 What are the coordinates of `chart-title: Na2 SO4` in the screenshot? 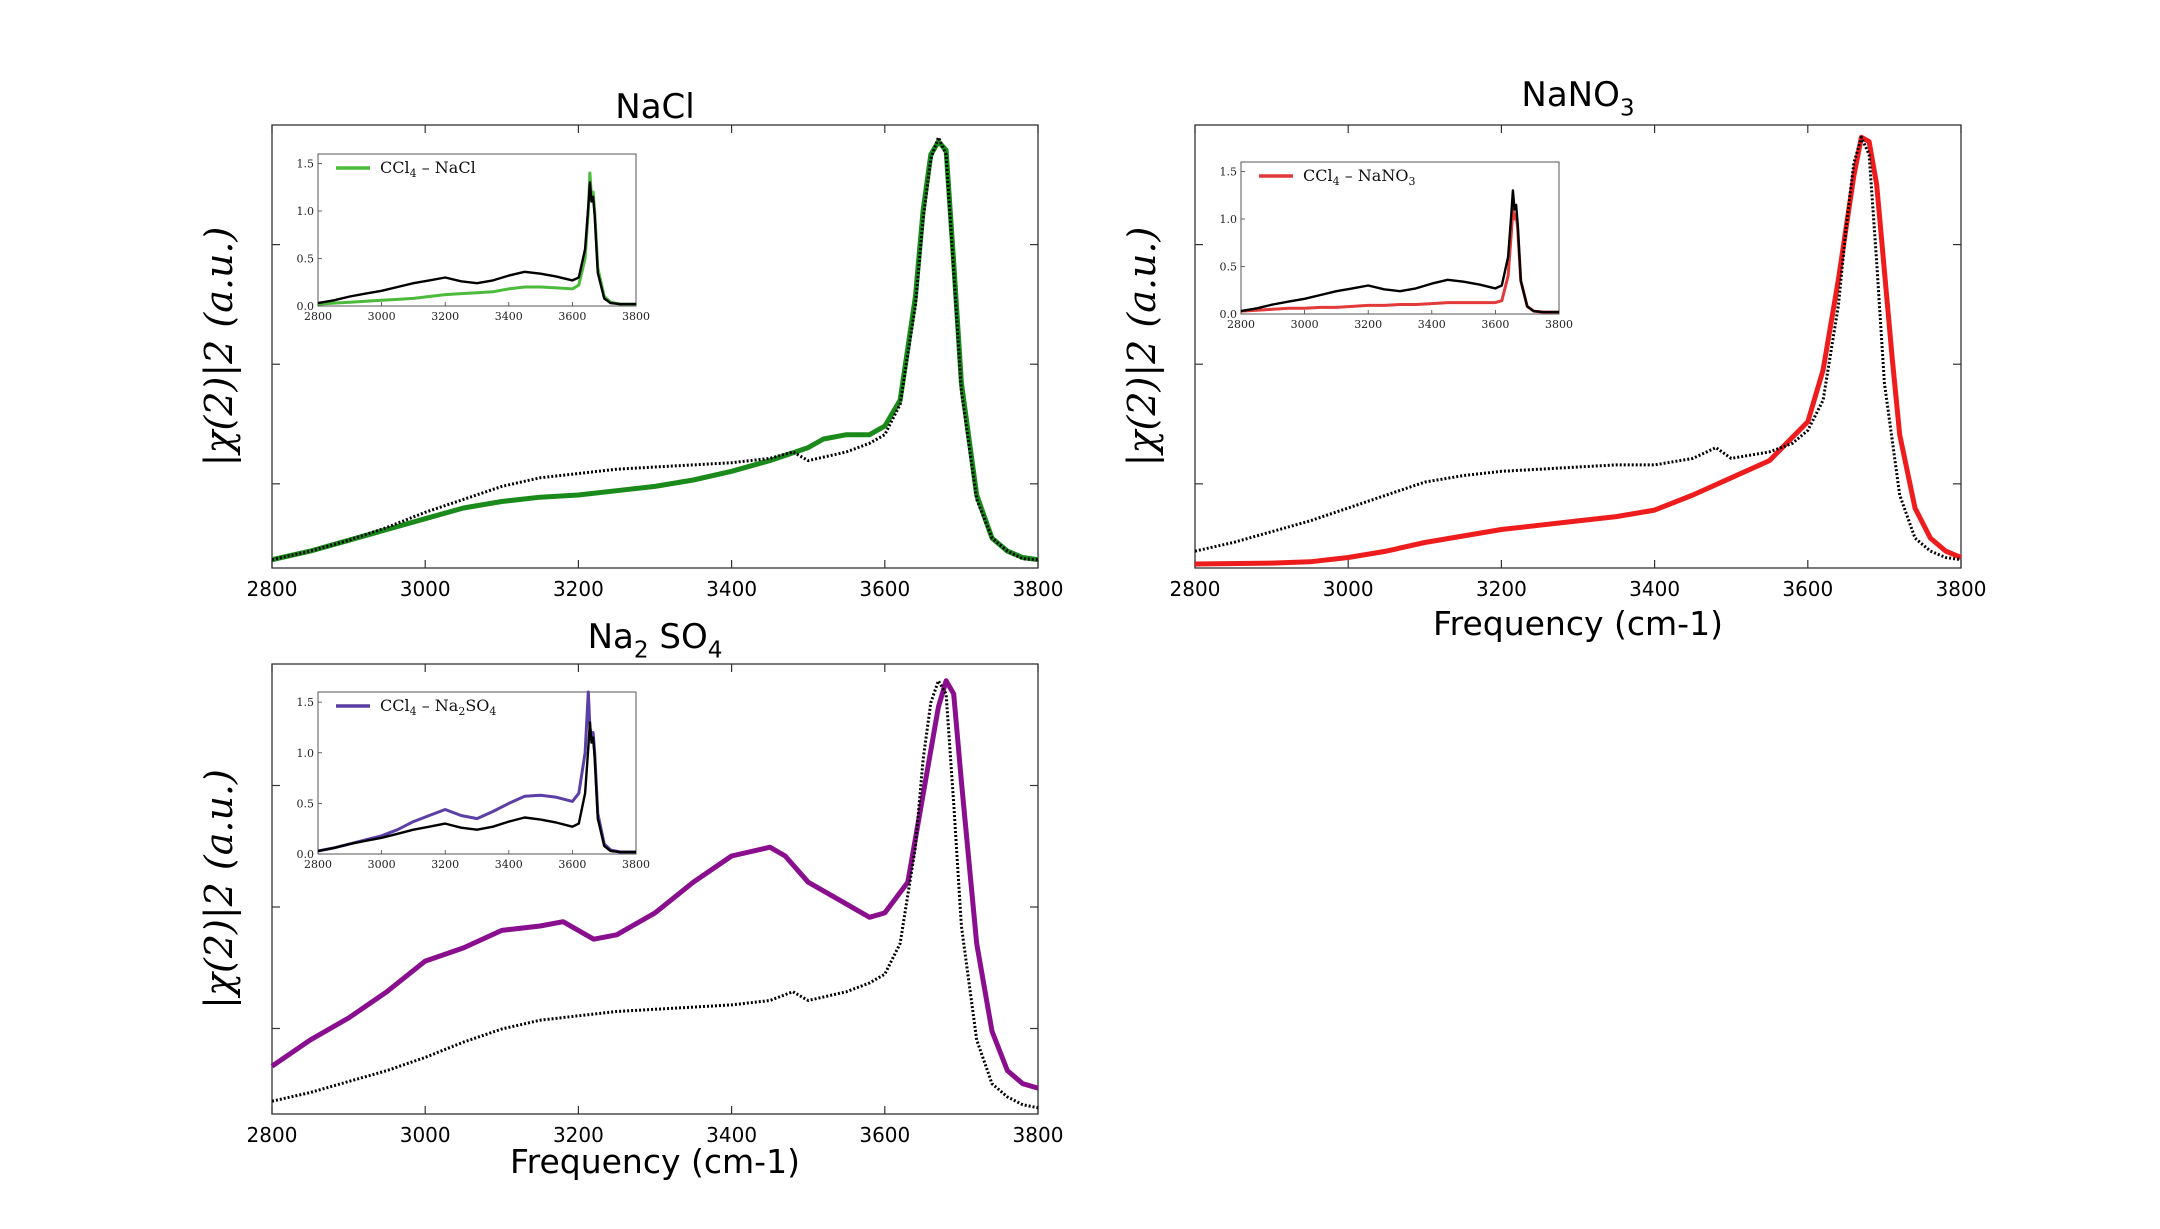 It's located at (655, 640).